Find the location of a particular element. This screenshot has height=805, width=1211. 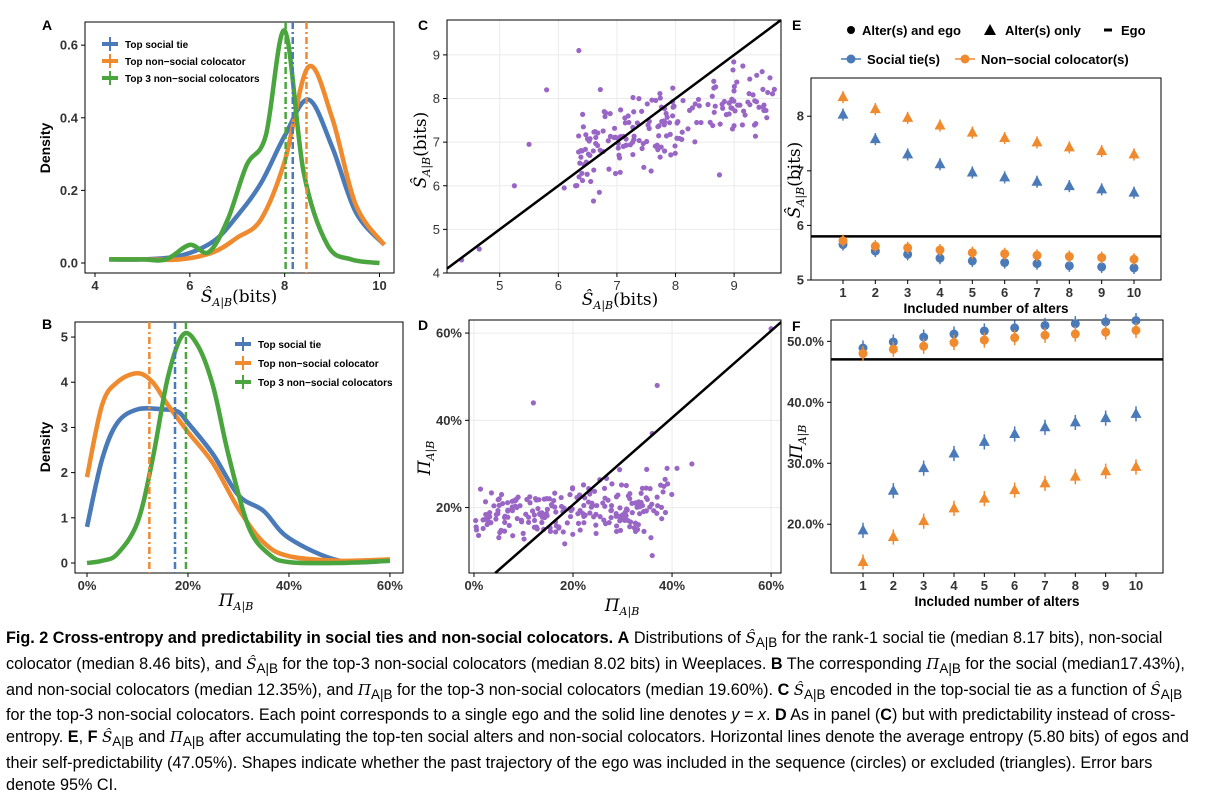

panel-f-xtick-label: 5 is located at coordinates (984, 585).